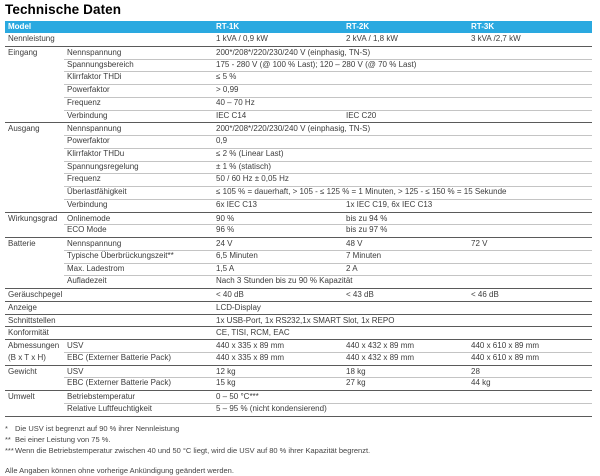 The height and width of the screenshot is (476, 600). I want to click on table-row: Batterie Nennspannung 24 V 48 V 72 V, so click(298, 243).